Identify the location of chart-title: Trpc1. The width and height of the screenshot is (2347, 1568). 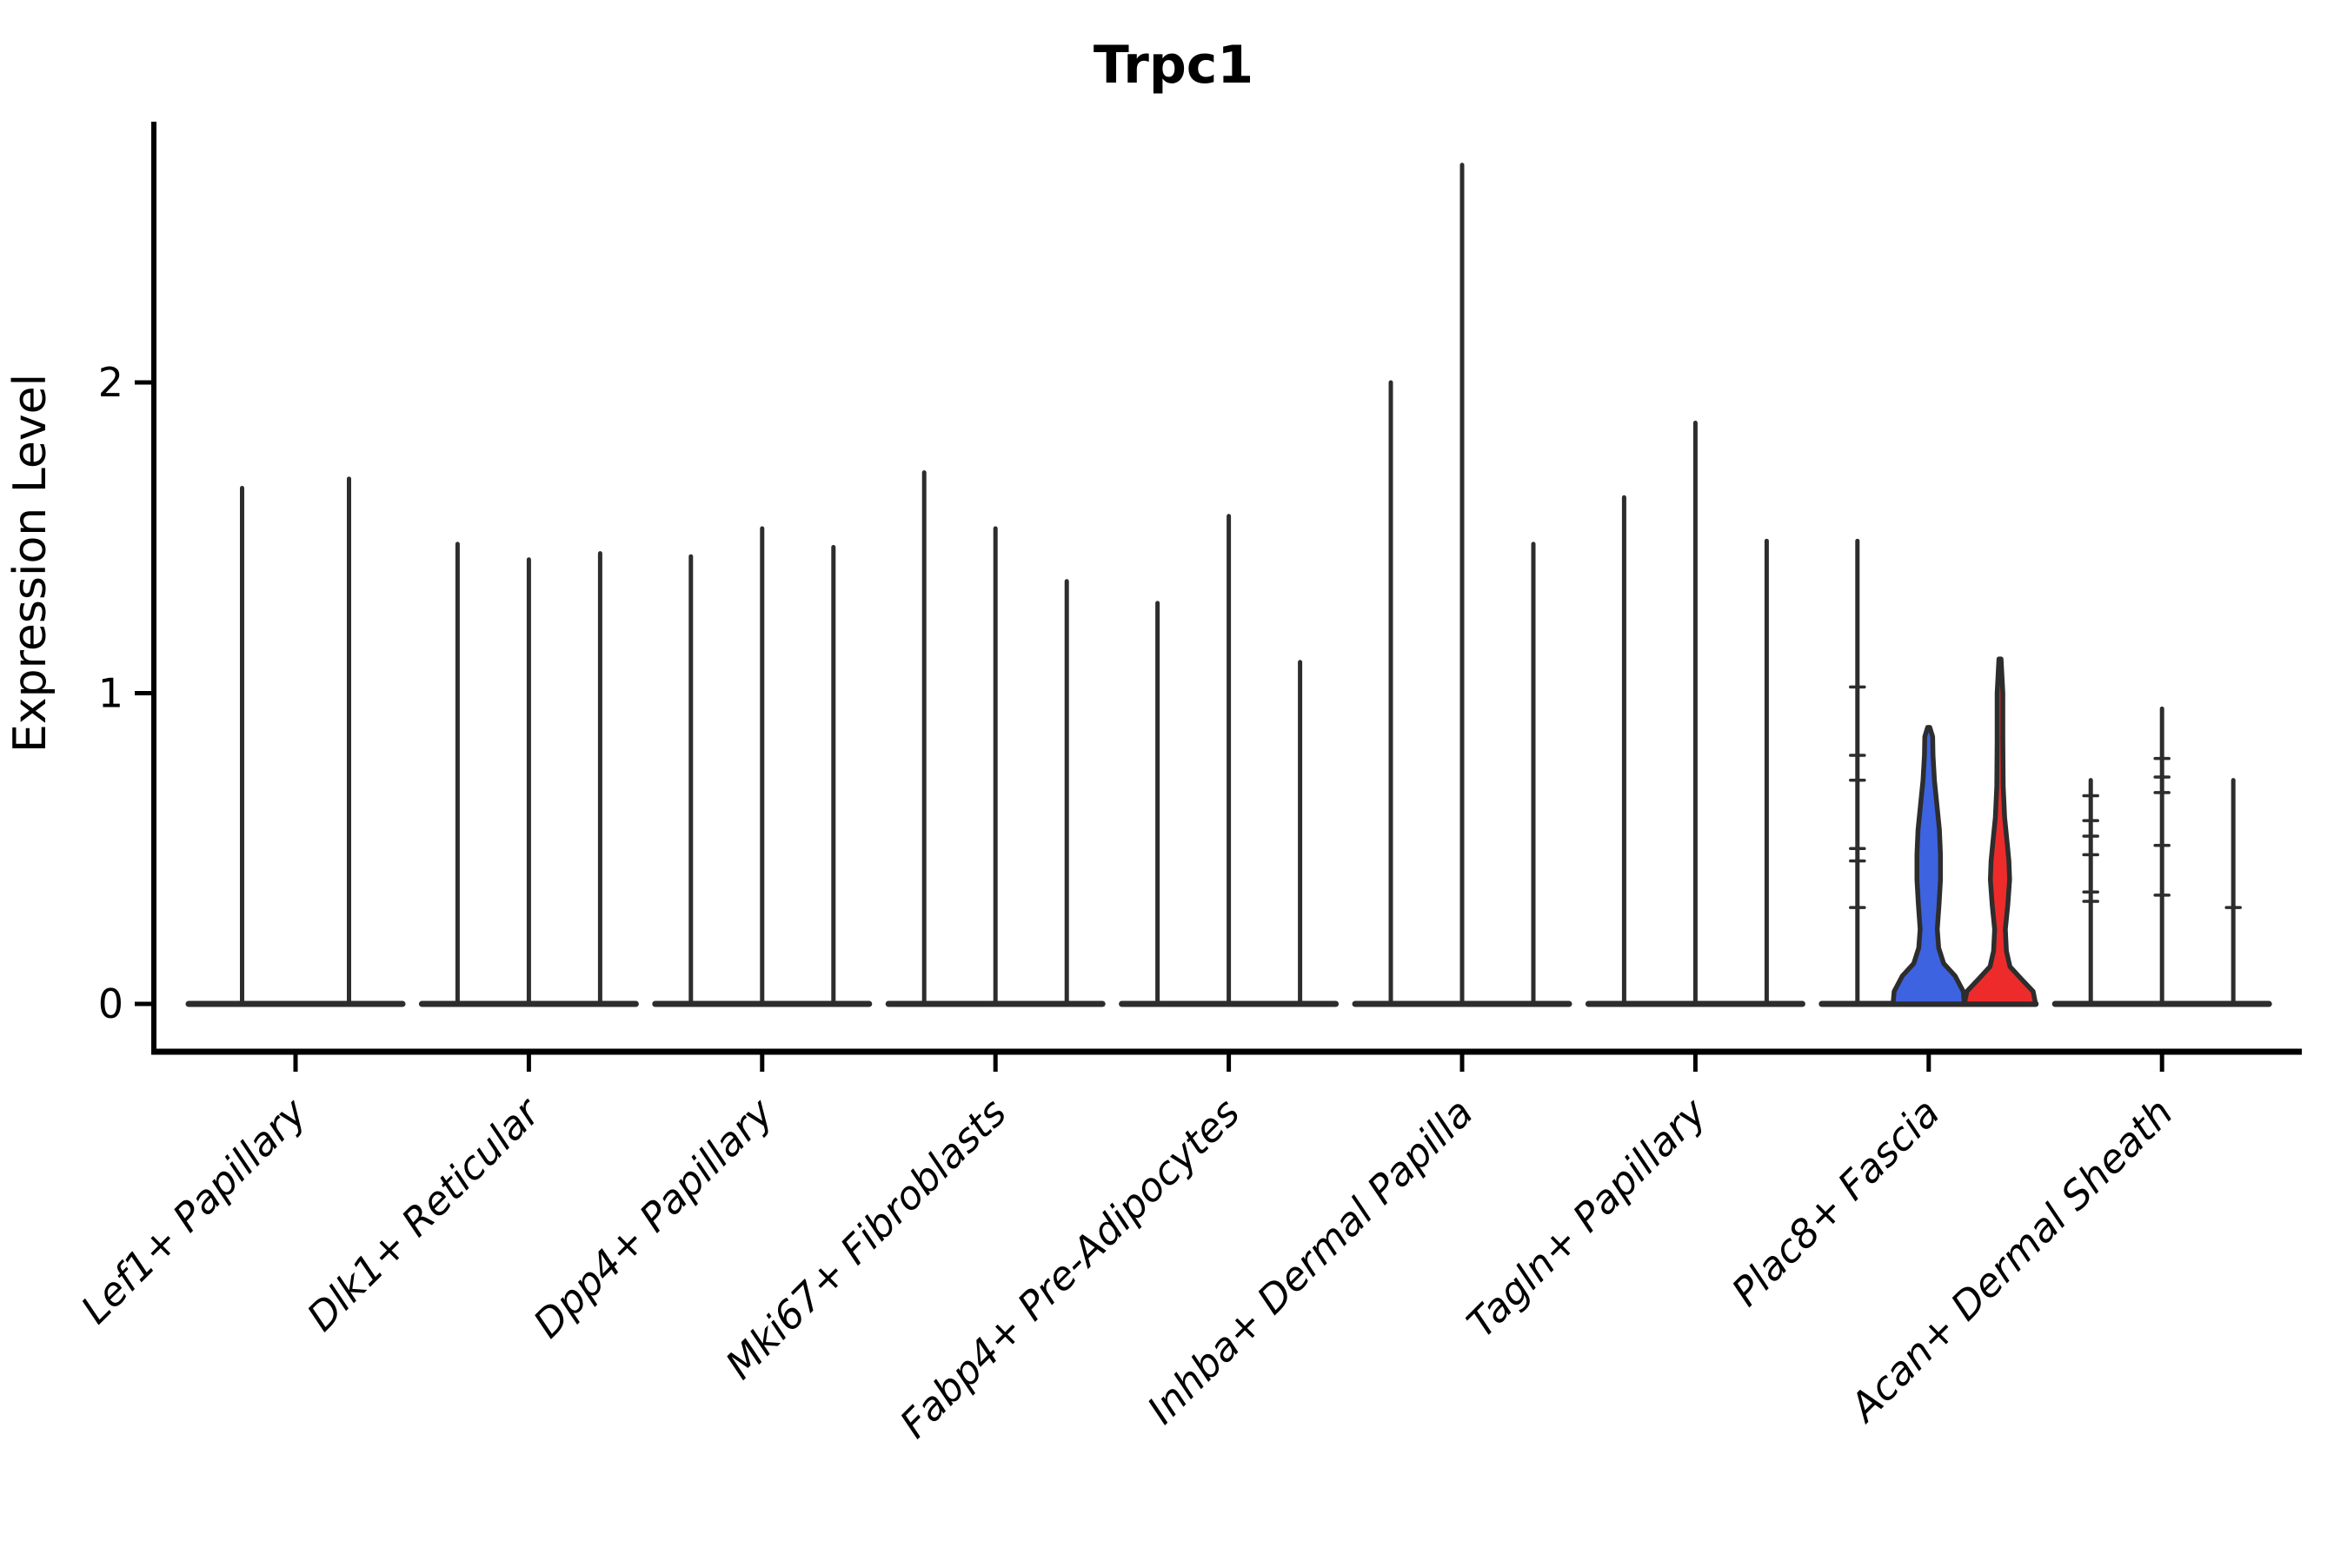
(1173, 65).